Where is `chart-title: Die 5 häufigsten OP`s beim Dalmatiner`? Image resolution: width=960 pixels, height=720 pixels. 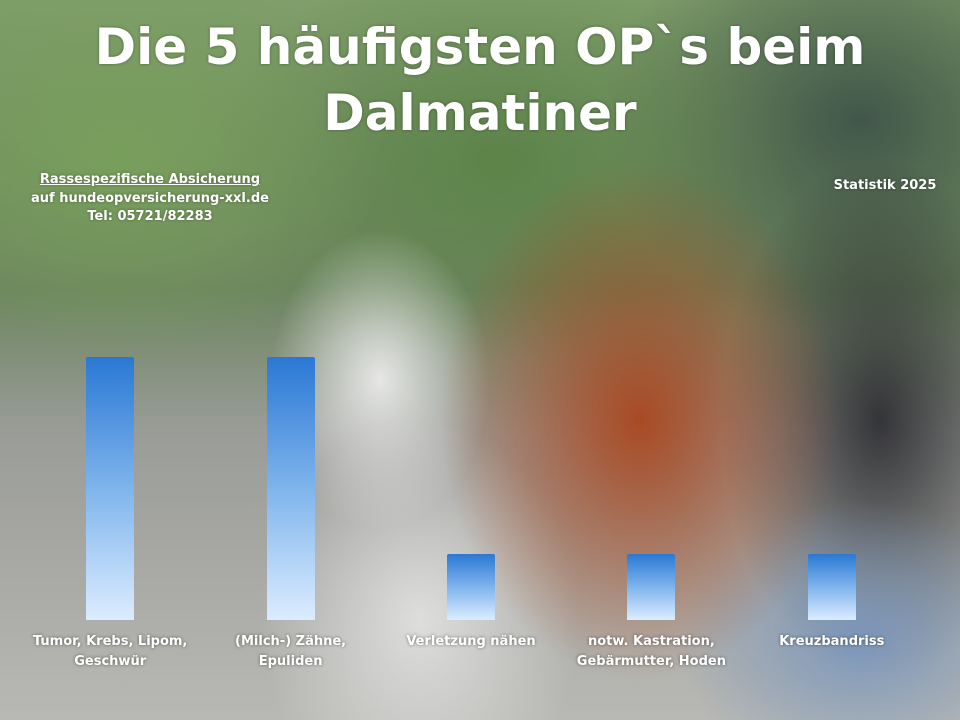
chart-title: Die 5 häufigsten OP`s beim Dalmatiner is located at coordinates (480, 80).